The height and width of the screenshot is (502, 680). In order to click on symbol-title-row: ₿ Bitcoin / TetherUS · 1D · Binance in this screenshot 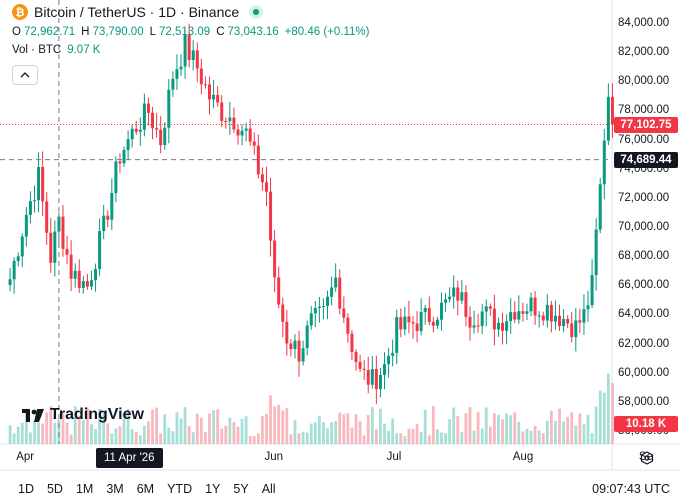, I will do `click(138, 12)`.